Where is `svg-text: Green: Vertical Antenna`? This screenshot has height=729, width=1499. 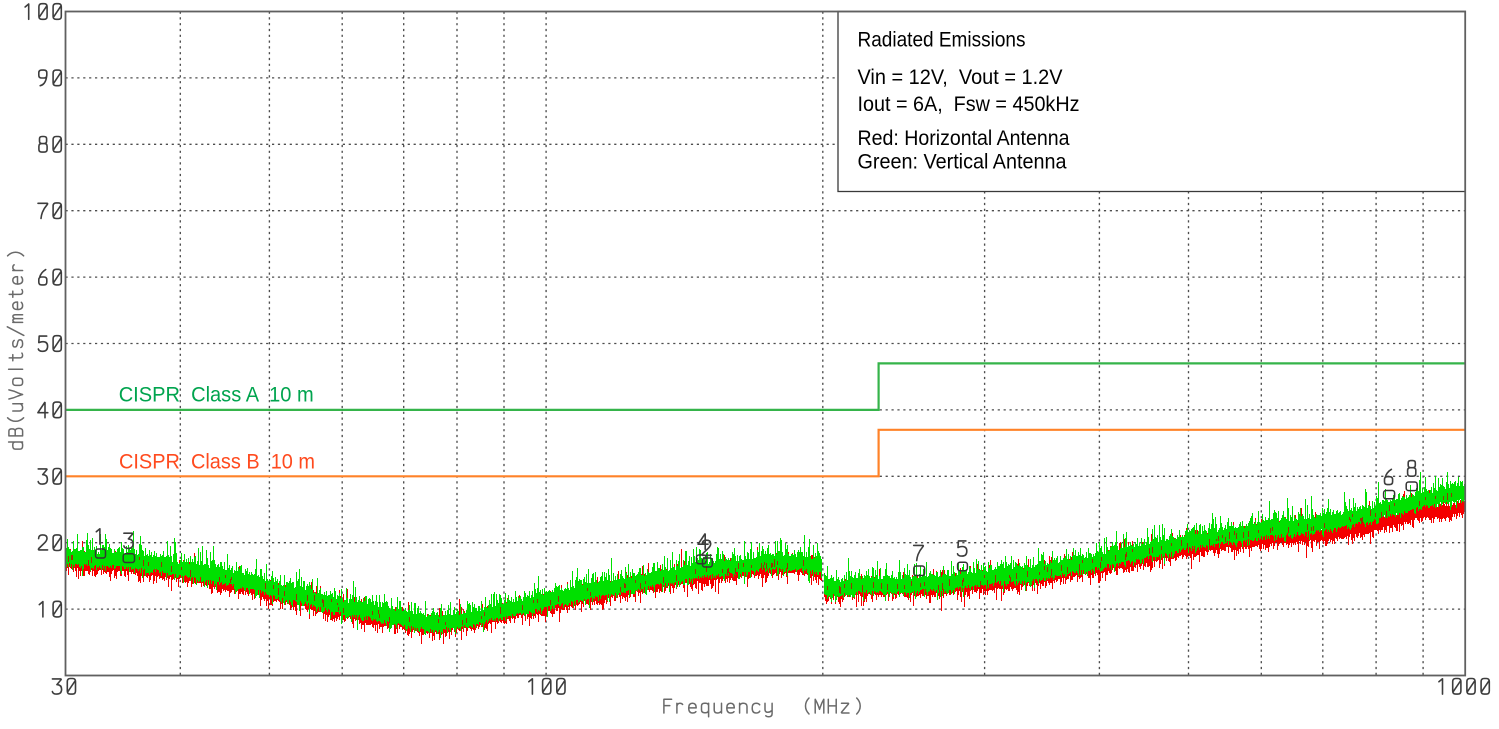
svg-text: Green: Vertical Antenna is located at coordinates (962, 162).